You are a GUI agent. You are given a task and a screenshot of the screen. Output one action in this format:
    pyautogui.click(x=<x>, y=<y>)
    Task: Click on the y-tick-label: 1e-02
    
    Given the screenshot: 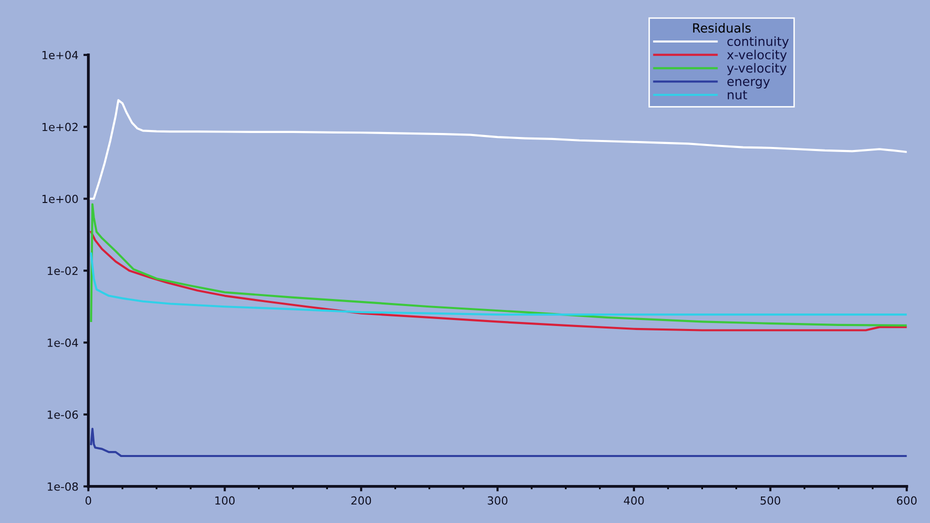 What is the action you would take?
    pyautogui.click(x=63, y=271)
    